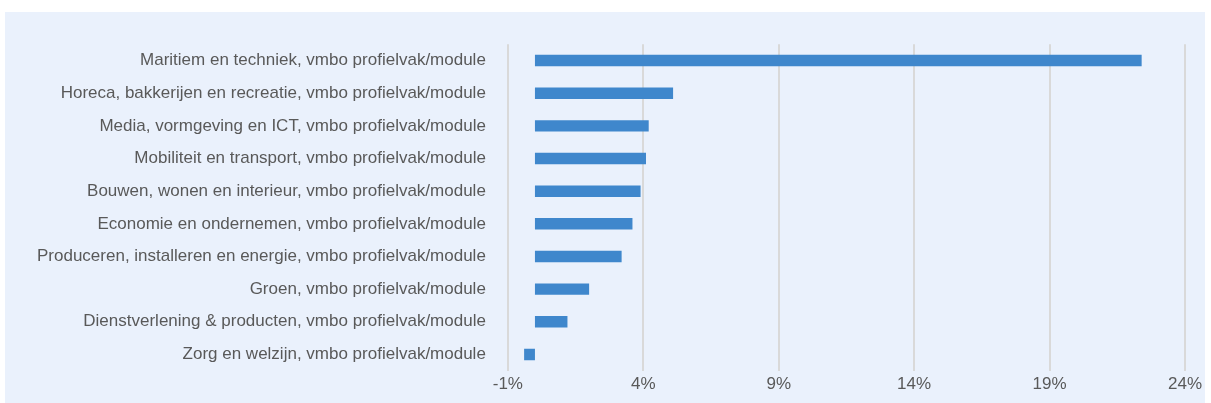 The width and height of the screenshot is (1211, 403). I want to click on y-tick-label: Zorg en welzijn, vmbo profielvak/module, so click(334, 354).